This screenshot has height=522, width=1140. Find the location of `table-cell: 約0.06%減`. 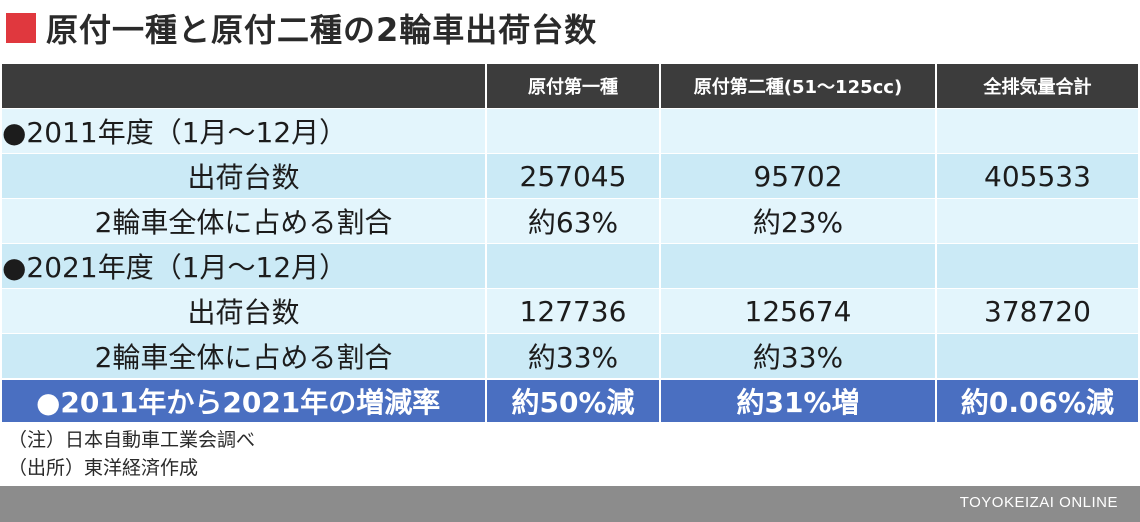

table-cell: 約0.06%減 is located at coordinates (1036, 400).